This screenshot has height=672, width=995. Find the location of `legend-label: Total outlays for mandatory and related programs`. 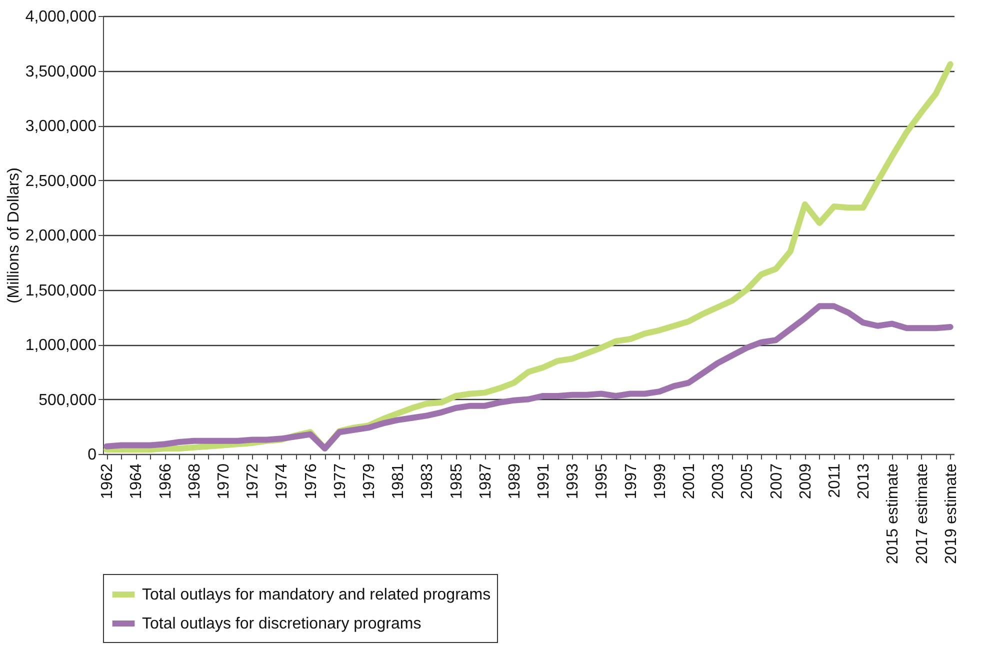

legend-label: Total outlays for mandatory and related programs is located at coordinates (316, 595).